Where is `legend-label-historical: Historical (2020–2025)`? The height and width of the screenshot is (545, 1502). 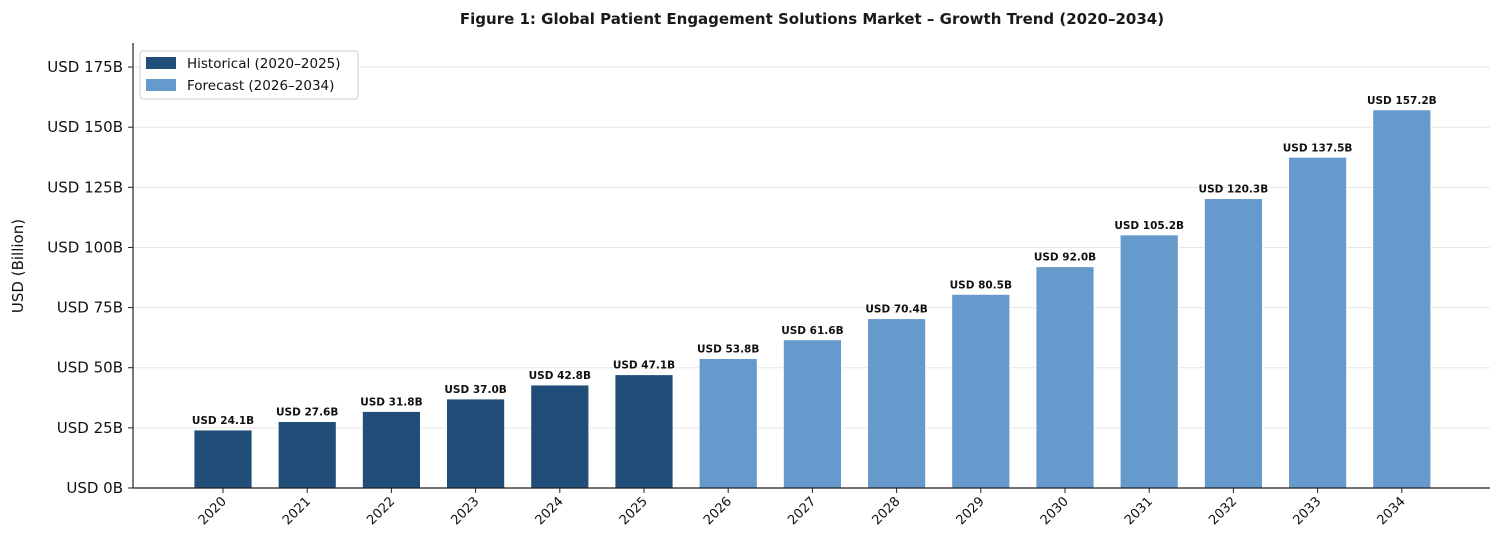
legend-label-historical: Historical (2020–2025) is located at coordinates (264, 64).